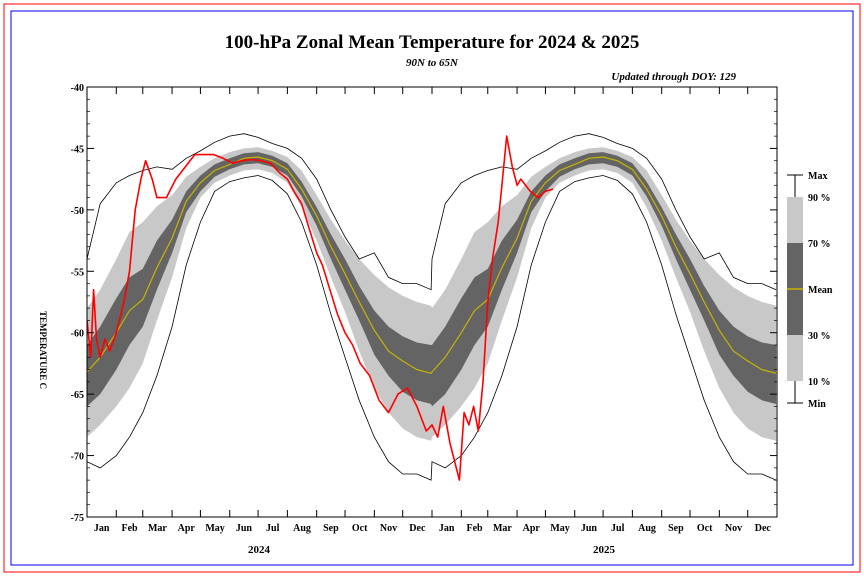  I want to click on updated-note: Updated through DOY: 129, so click(673, 77).